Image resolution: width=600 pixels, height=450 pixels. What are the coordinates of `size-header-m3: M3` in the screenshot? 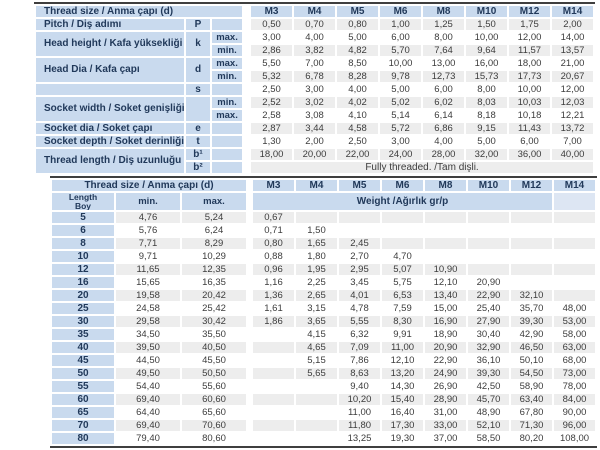 It's located at (273, 185).